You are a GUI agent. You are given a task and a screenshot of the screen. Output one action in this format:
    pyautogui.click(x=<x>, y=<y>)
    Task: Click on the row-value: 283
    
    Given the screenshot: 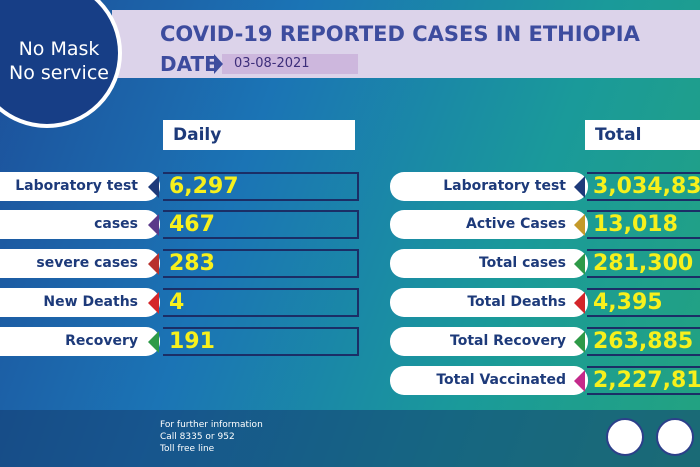 What is the action you would take?
    pyautogui.click(x=261, y=263)
    